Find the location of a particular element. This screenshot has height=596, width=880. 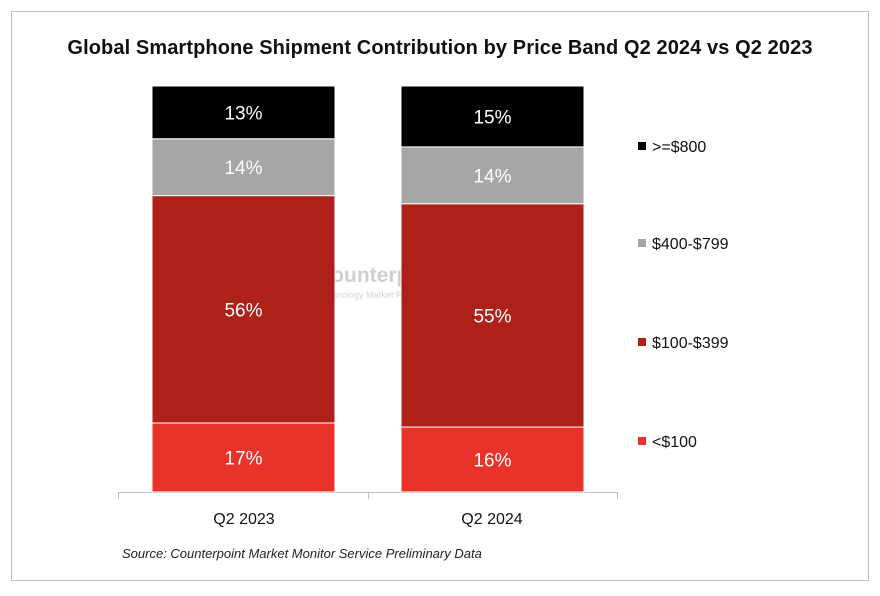

data-label-0-1: 56% is located at coordinates (243, 310).